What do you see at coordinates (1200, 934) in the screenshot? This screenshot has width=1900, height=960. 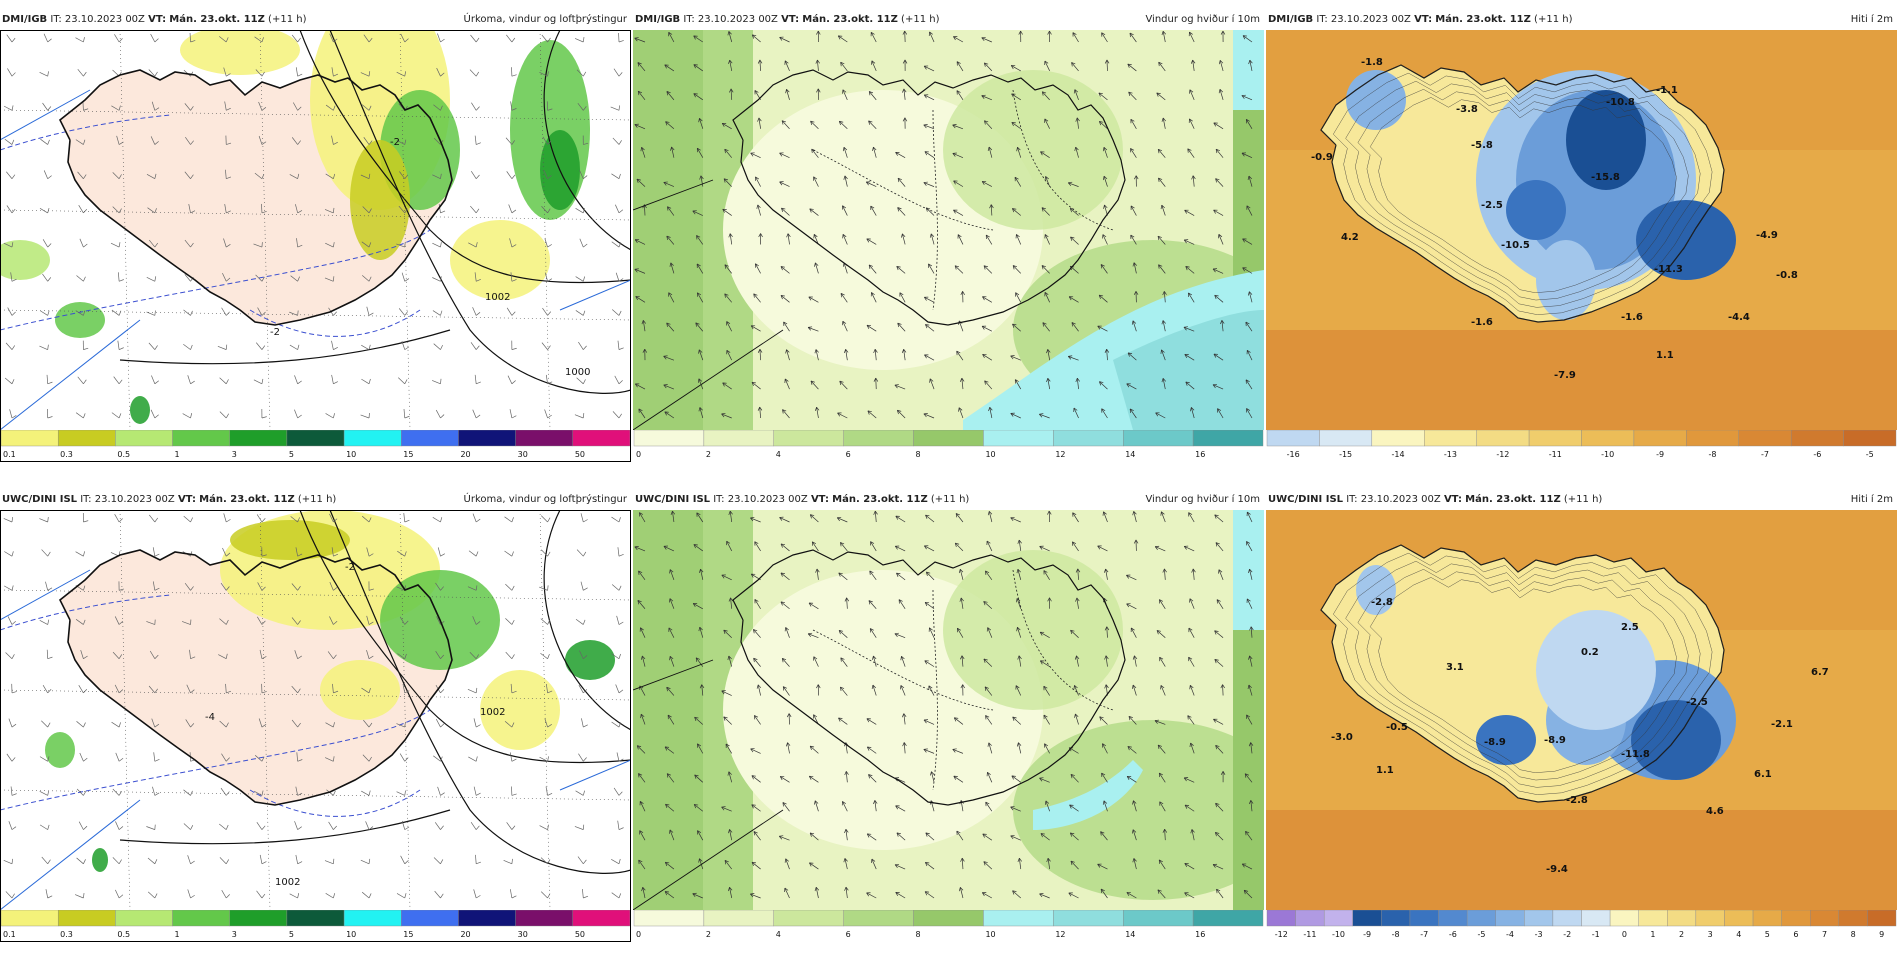 I see `colorbar-tick-label: 16` at bounding box center [1200, 934].